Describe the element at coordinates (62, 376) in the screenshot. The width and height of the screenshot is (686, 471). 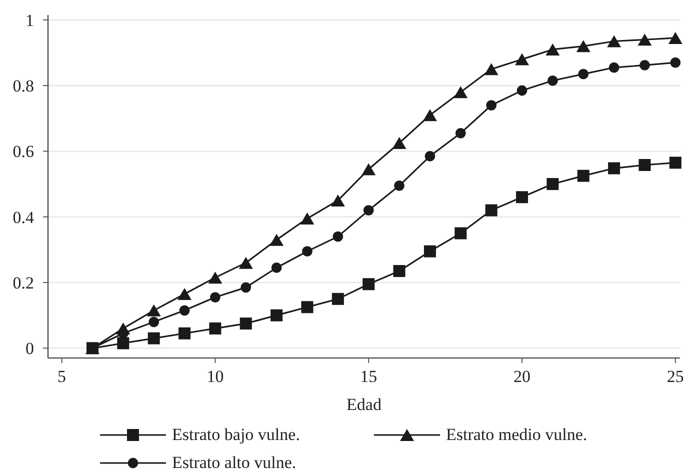
I see `x-tick-label: 5` at that location.